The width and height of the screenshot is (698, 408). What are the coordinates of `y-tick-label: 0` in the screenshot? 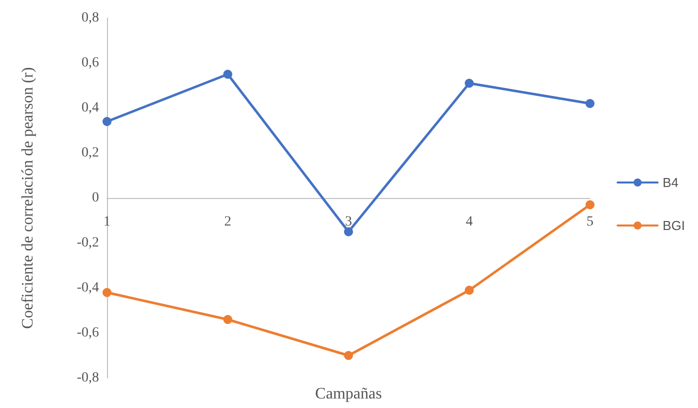 It's located at (95, 198).